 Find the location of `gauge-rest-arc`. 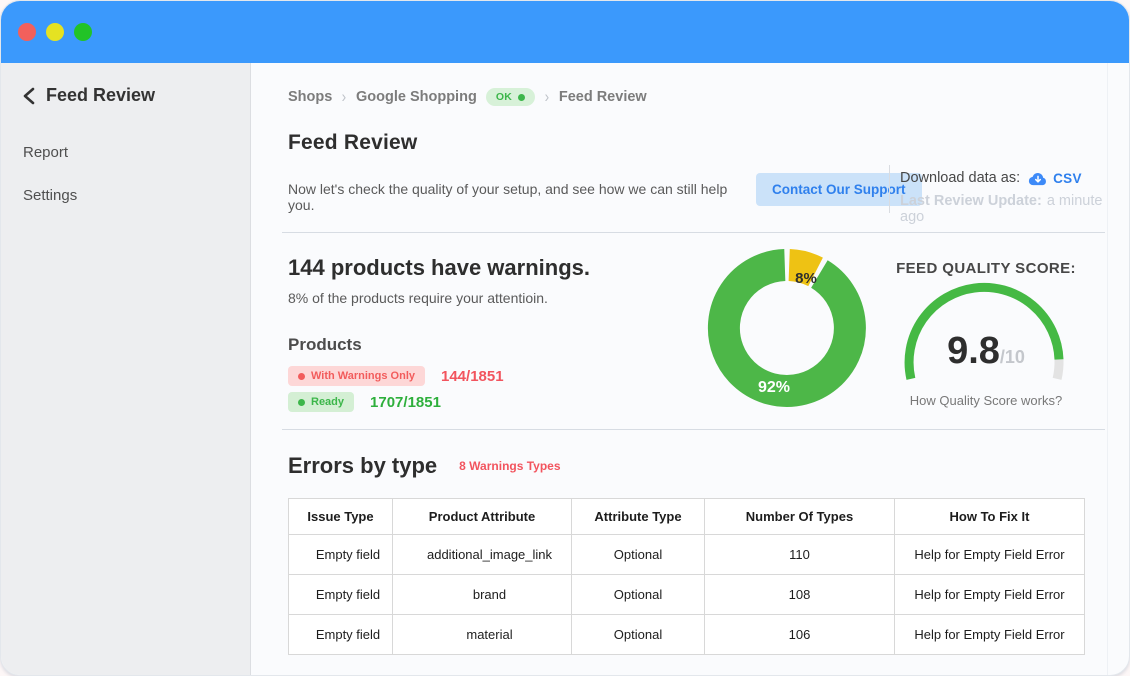

gauge-rest-arc is located at coordinates (1058, 369).